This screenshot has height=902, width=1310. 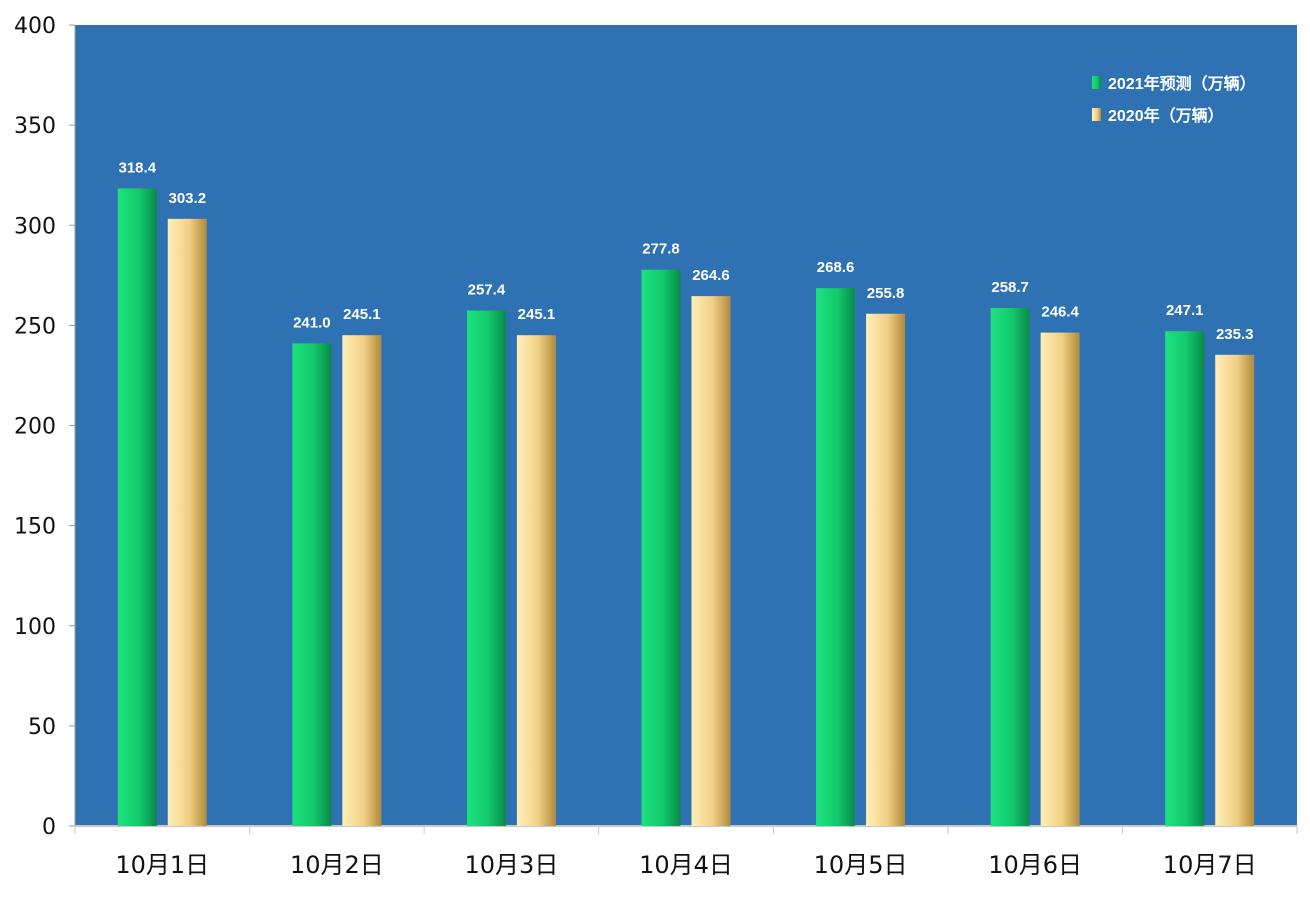 I want to click on y-tick-label: 350, so click(x=35, y=126).